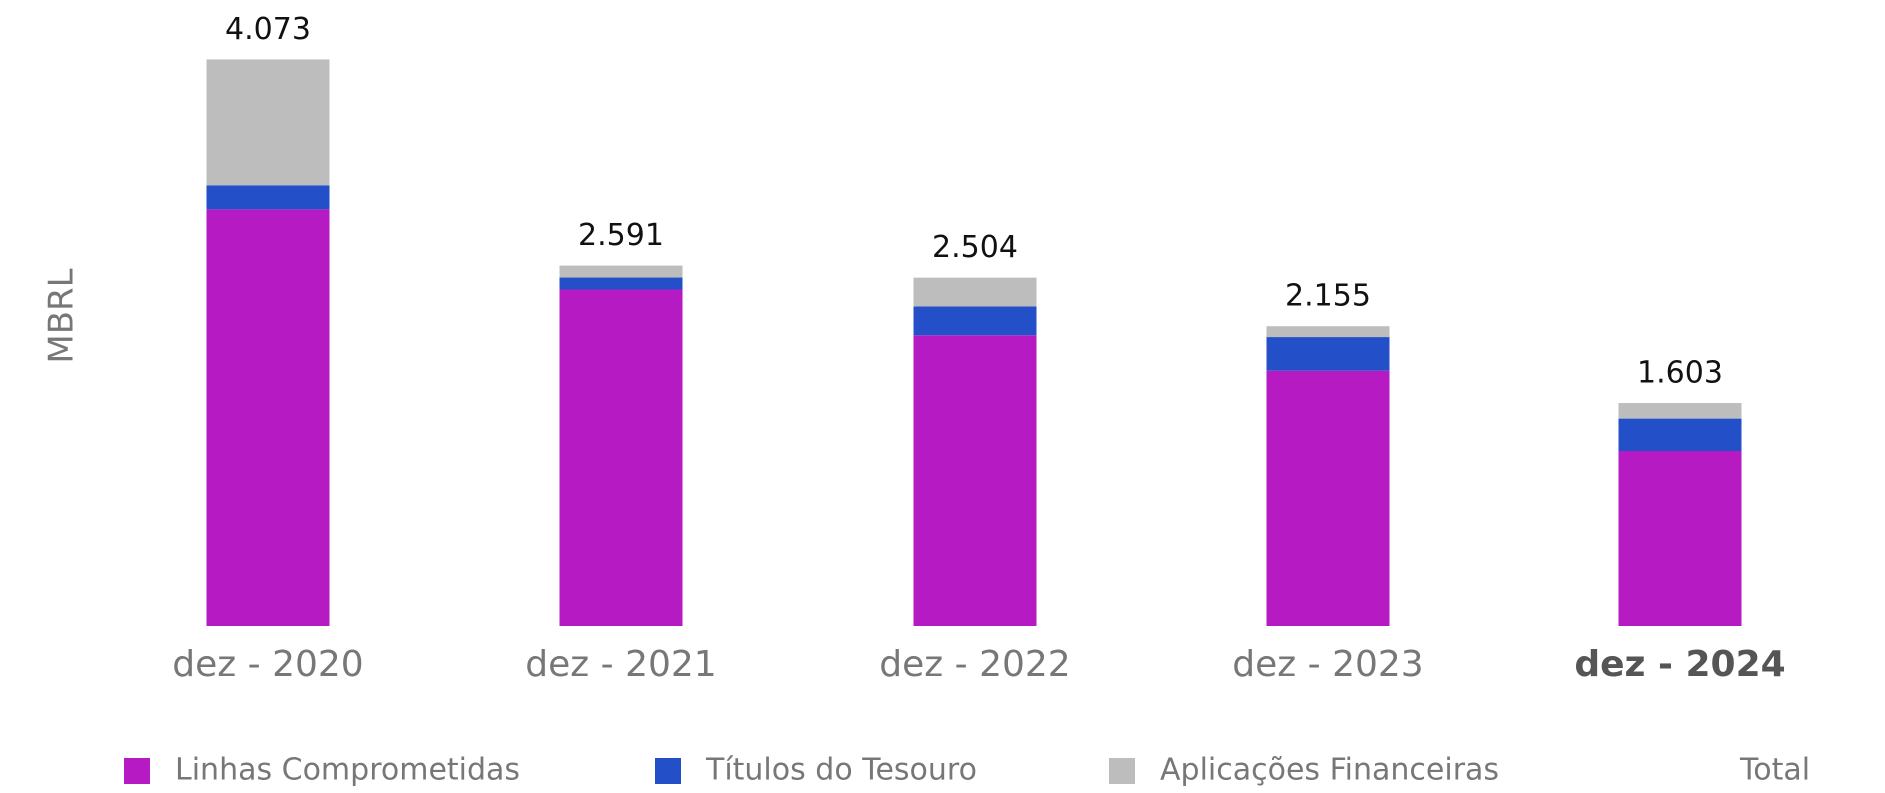 This screenshot has width=1885, height=793. I want to click on total-label: 2.155, so click(1328, 296).